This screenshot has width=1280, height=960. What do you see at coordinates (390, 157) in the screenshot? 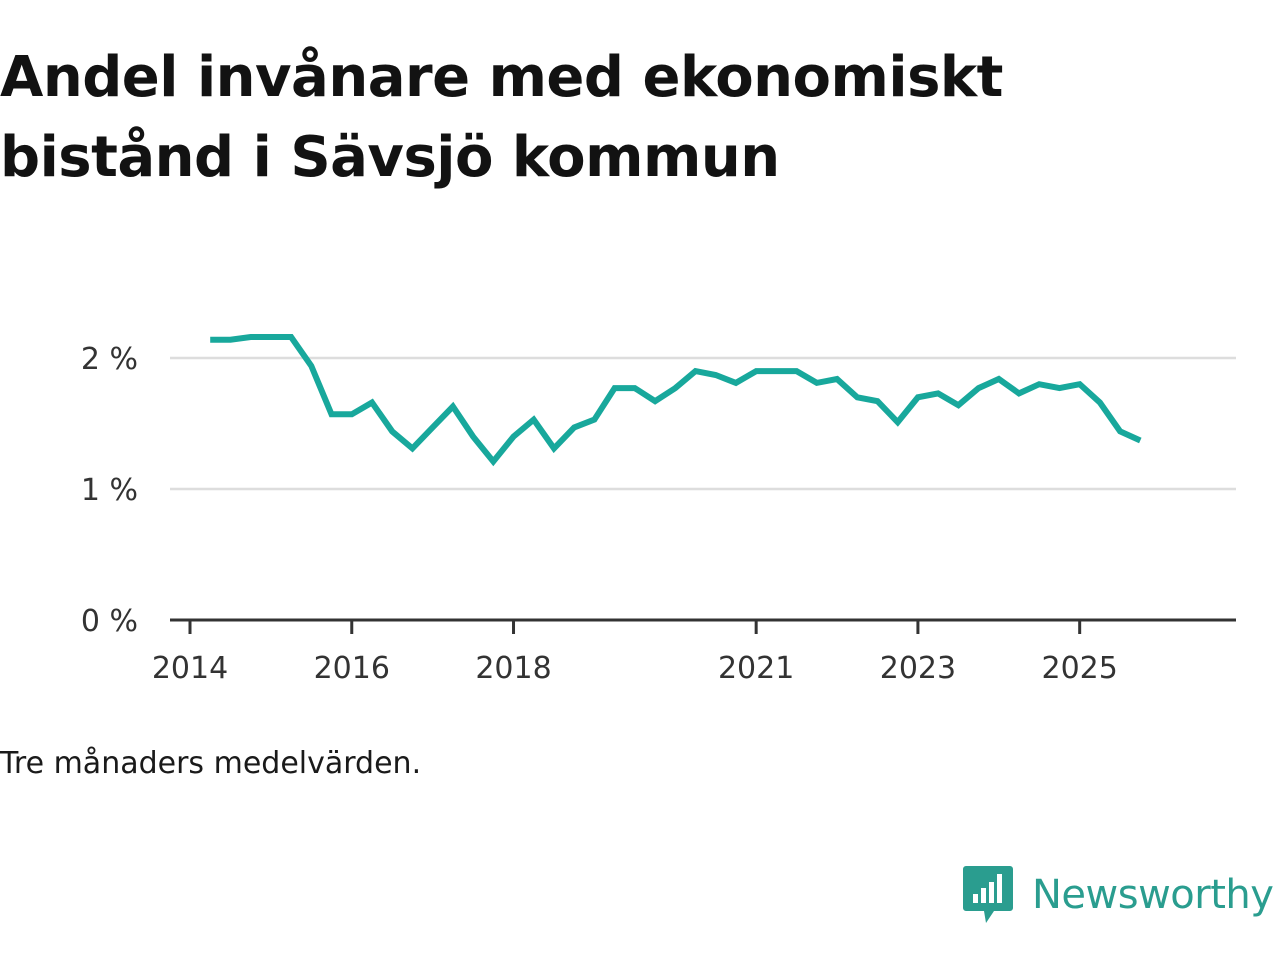
I see `chart-title-line-2: bistånd i Sävsjö kommun` at bounding box center [390, 157].